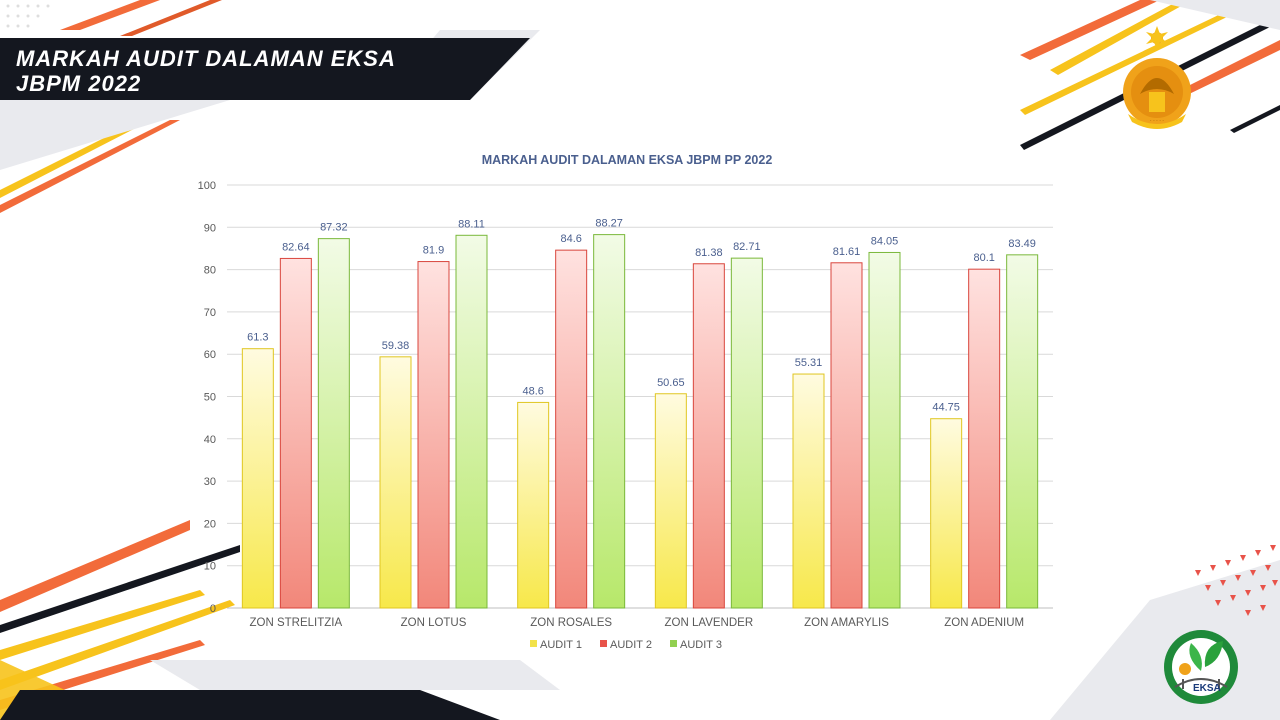 The height and width of the screenshot is (720, 1280). What do you see at coordinates (1207, 688) in the screenshot?
I see `eksa-logo-label: EKSA` at bounding box center [1207, 688].